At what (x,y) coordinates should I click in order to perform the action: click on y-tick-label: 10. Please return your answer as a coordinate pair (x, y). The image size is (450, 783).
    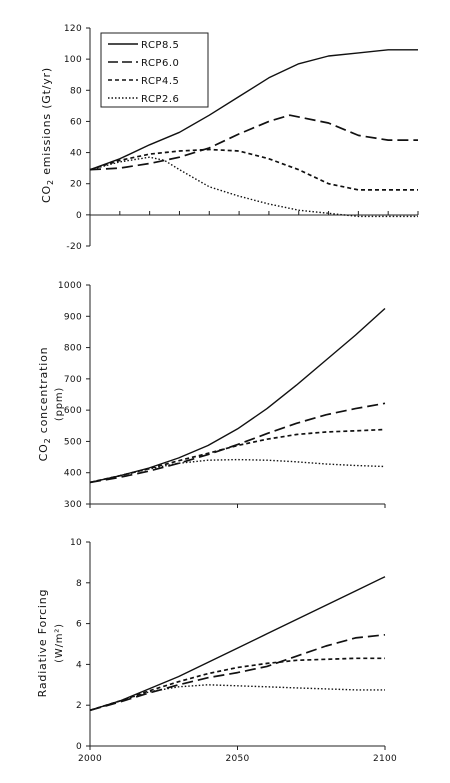
    Looking at the image, I should click on (76, 543).